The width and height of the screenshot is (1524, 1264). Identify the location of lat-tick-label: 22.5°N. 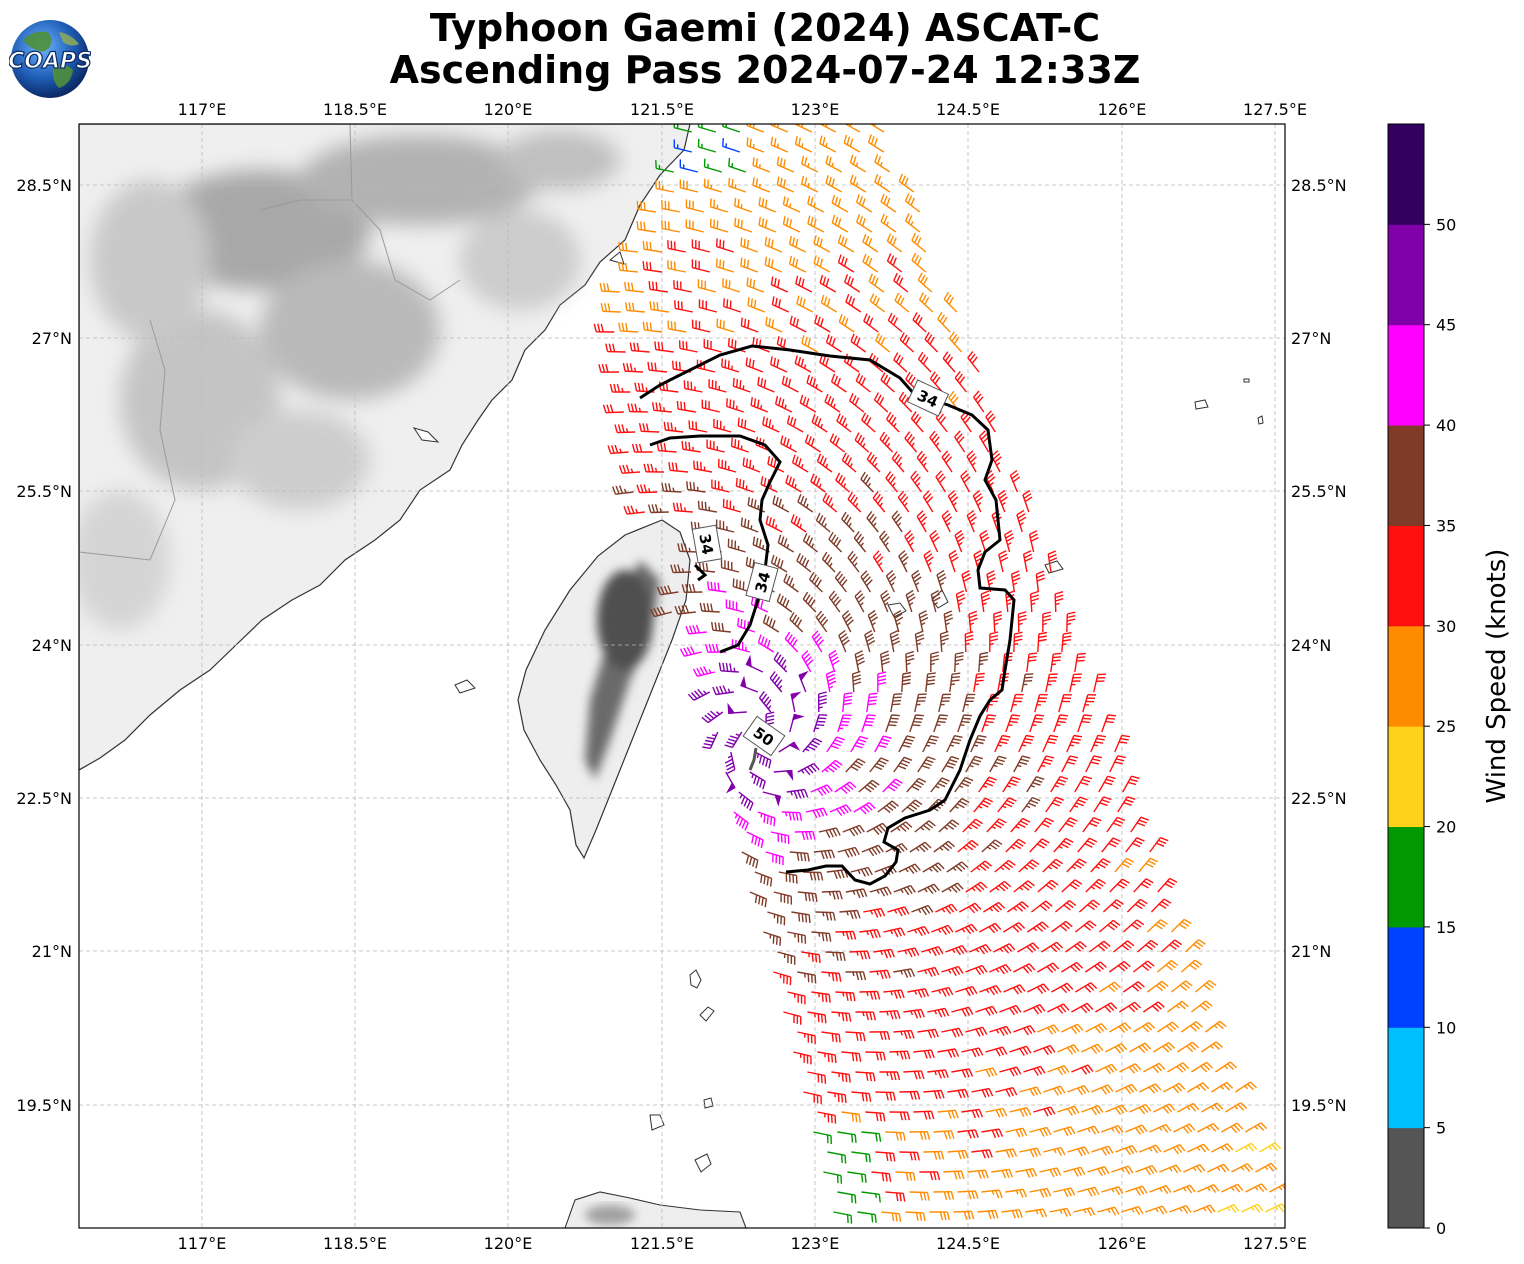
(44, 798).